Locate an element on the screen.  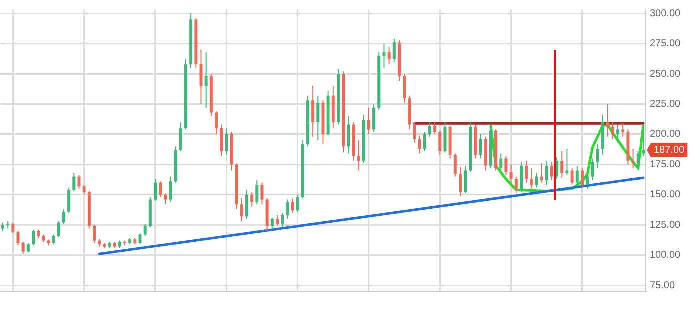
y-tick-label: 225.00 is located at coordinates (666, 104).